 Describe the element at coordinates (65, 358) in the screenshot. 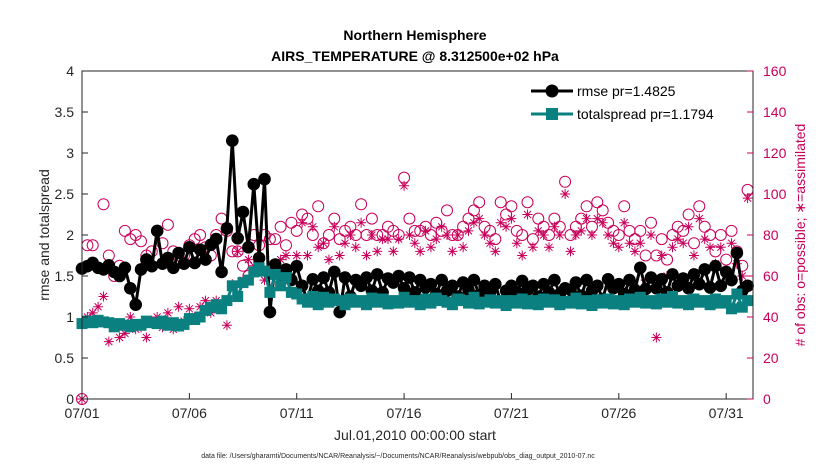

I see `y-tick-label: 0.5` at that location.